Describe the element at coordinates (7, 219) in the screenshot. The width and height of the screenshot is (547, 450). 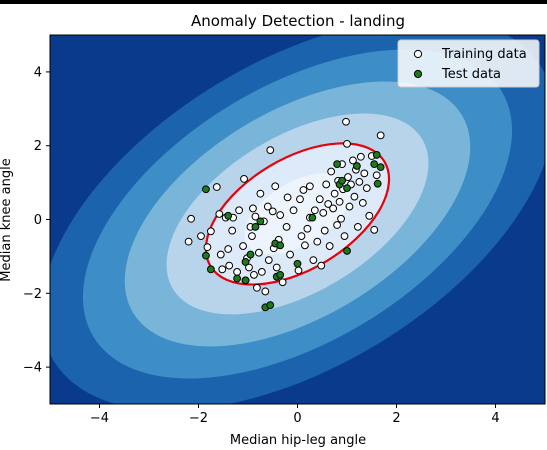
I see `y-axis-label: Median knee angle` at that location.